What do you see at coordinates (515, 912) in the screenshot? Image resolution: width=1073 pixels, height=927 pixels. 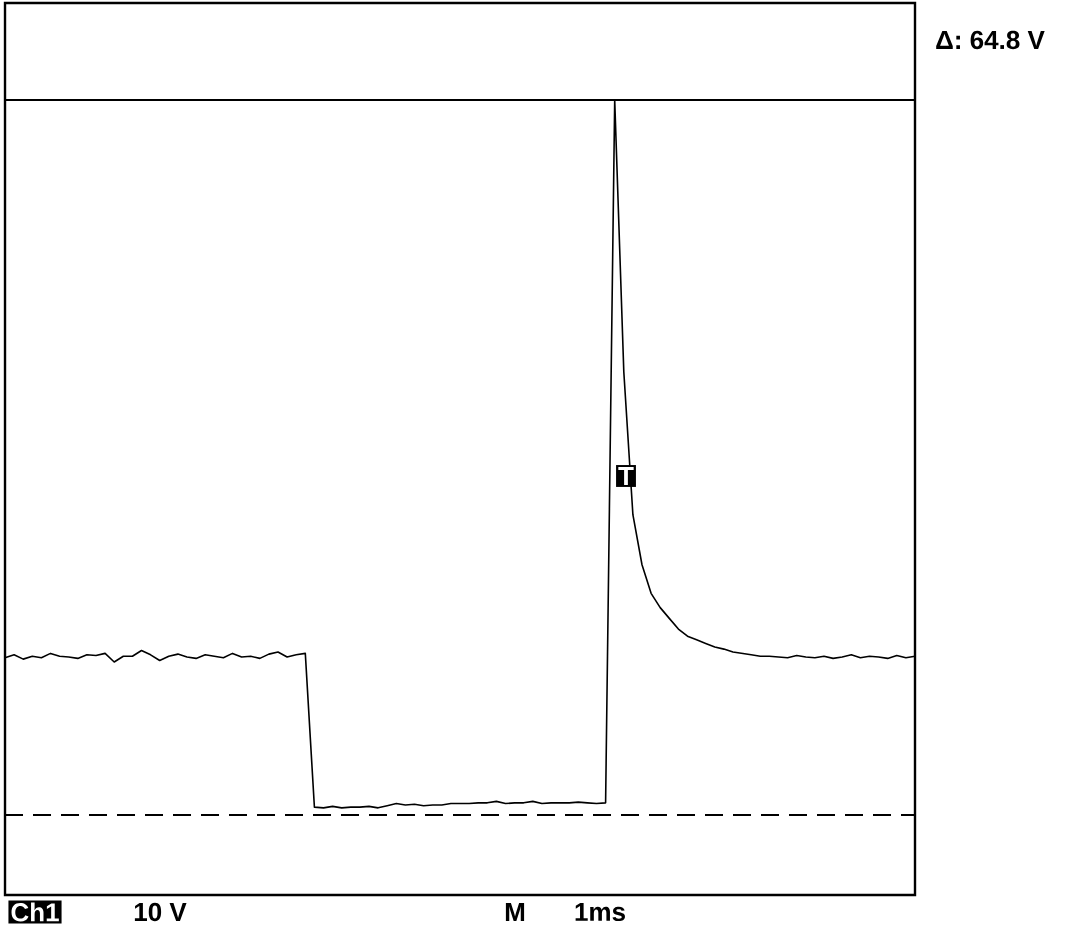 I see `text: M` at bounding box center [515, 912].